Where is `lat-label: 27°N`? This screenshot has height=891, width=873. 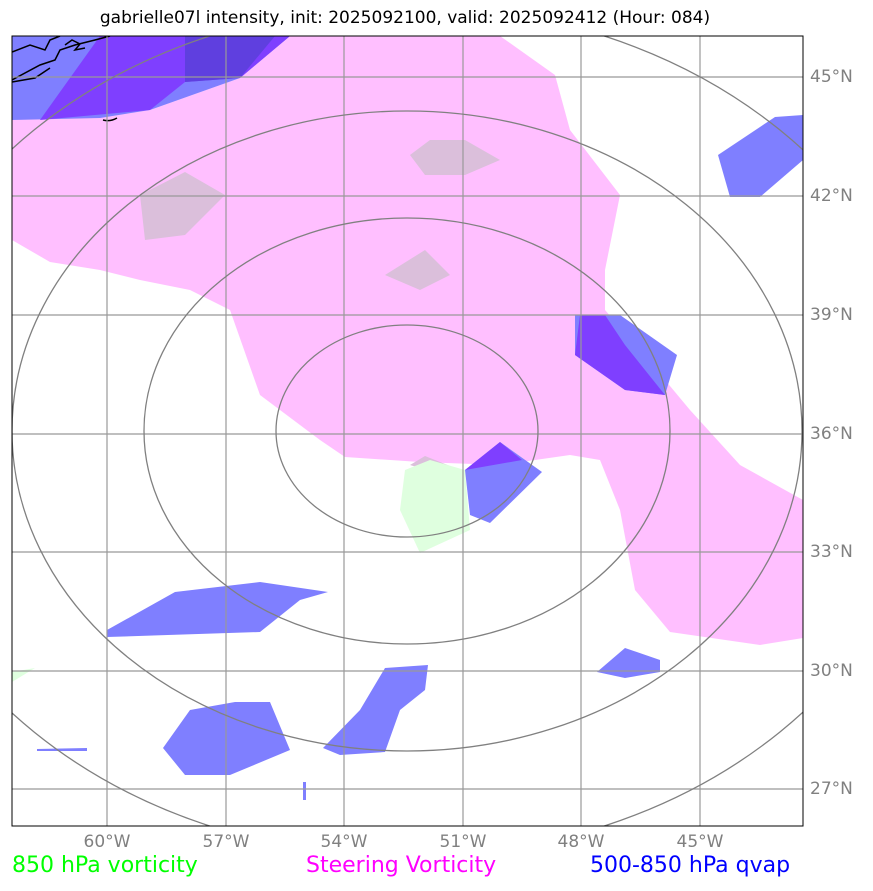 lat-label: 27°N is located at coordinates (831, 789).